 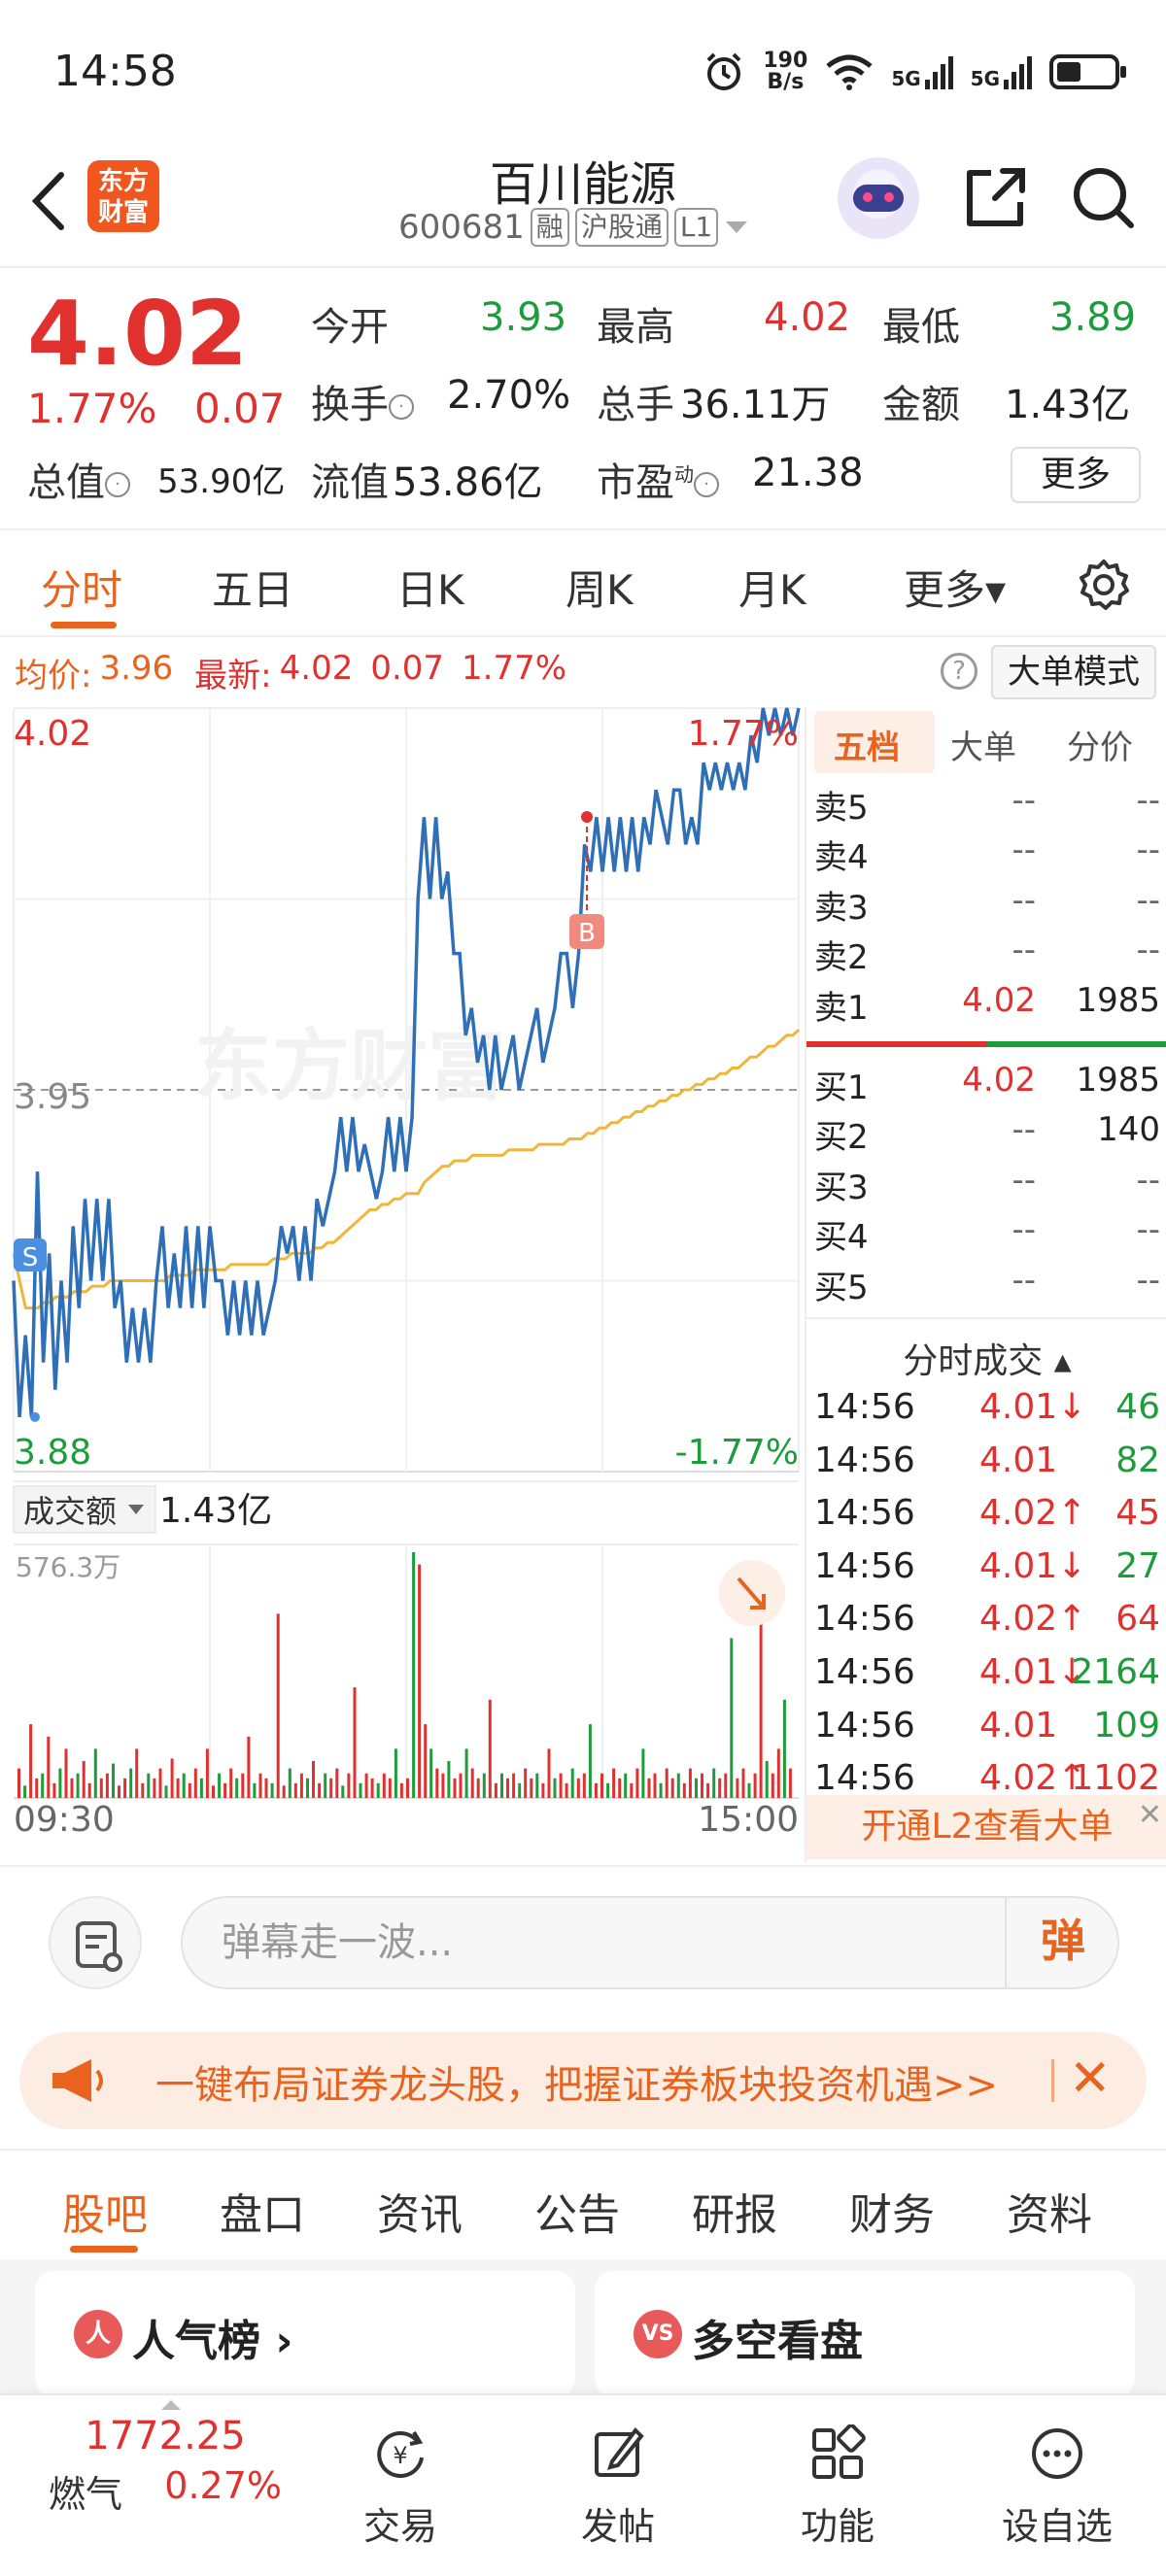 What do you see at coordinates (1103, 197) in the screenshot?
I see `search-icon` at bounding box center [1103, 197].